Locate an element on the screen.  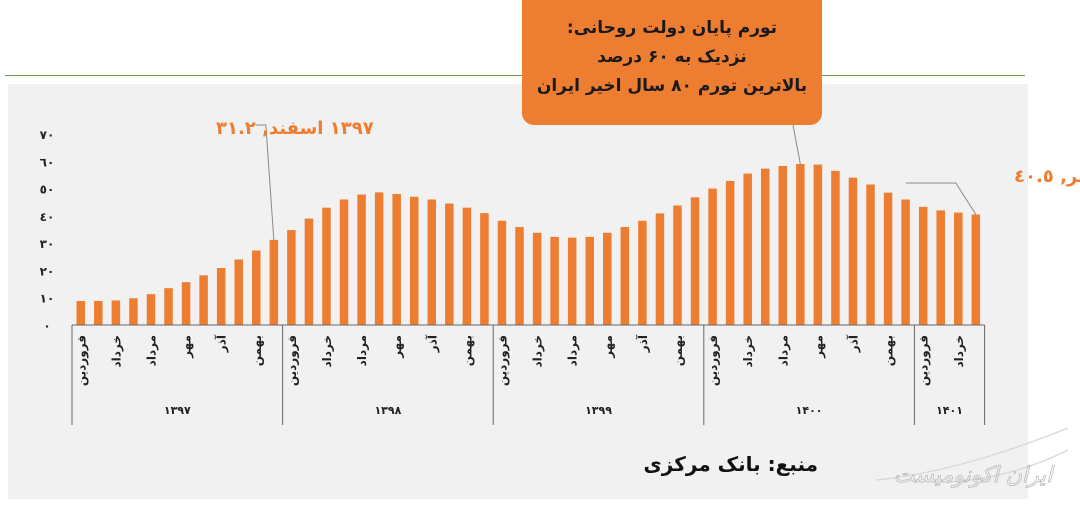
source-note: منبع: بانک مرکزی is located at coordinates (730, 464).